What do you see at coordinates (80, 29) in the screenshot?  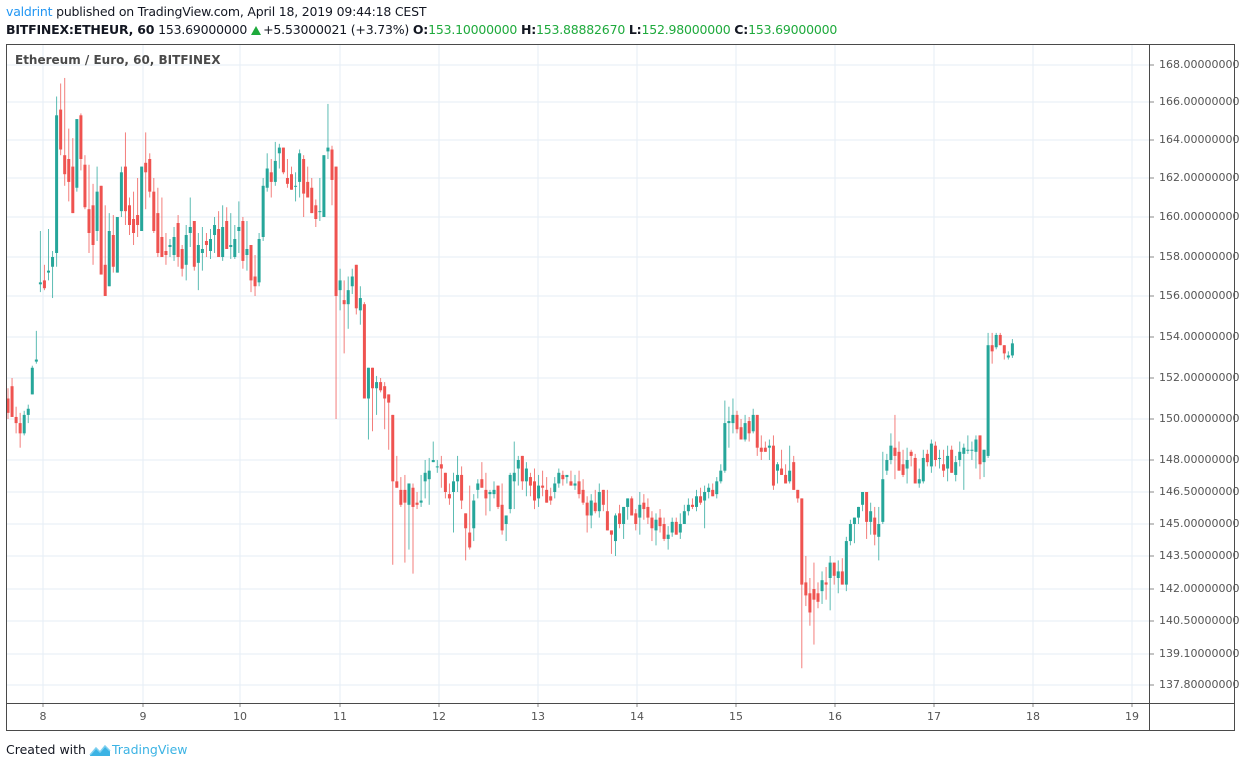 I see `symbol-label: BITFINEX:ETHEUR, 60` at bounding box center [80, 29].